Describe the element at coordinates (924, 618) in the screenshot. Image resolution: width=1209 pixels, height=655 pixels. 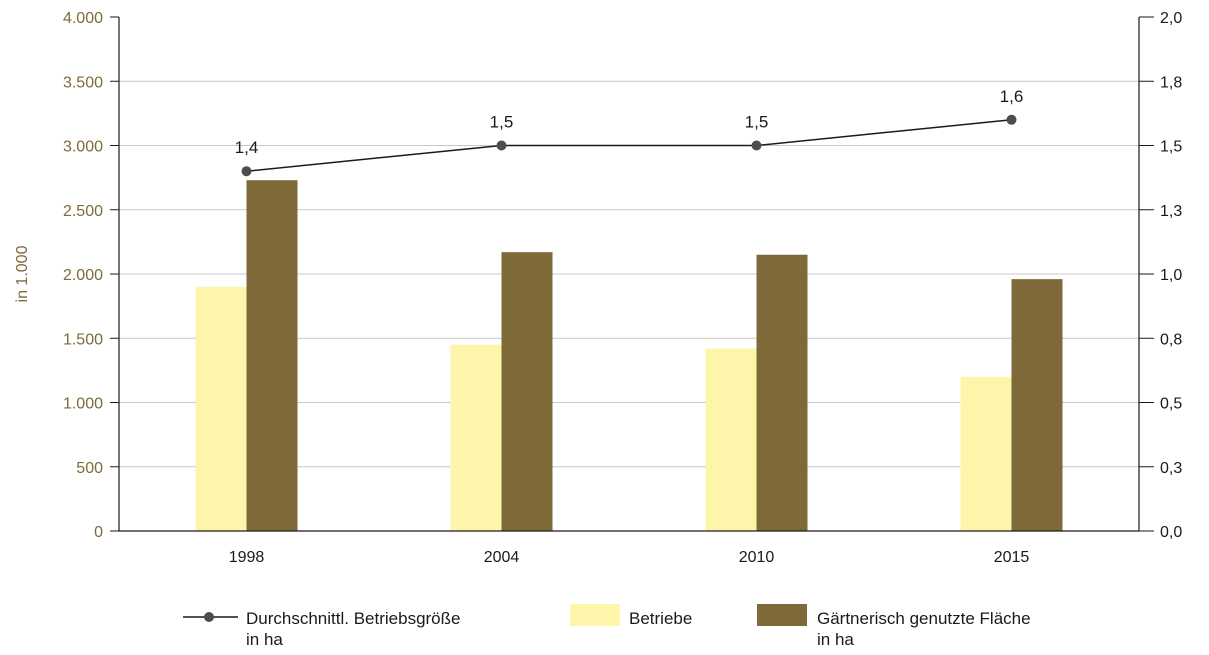
I see `legend-flaeche-label: Gärtnerisch genutzte Fläche` at that location.